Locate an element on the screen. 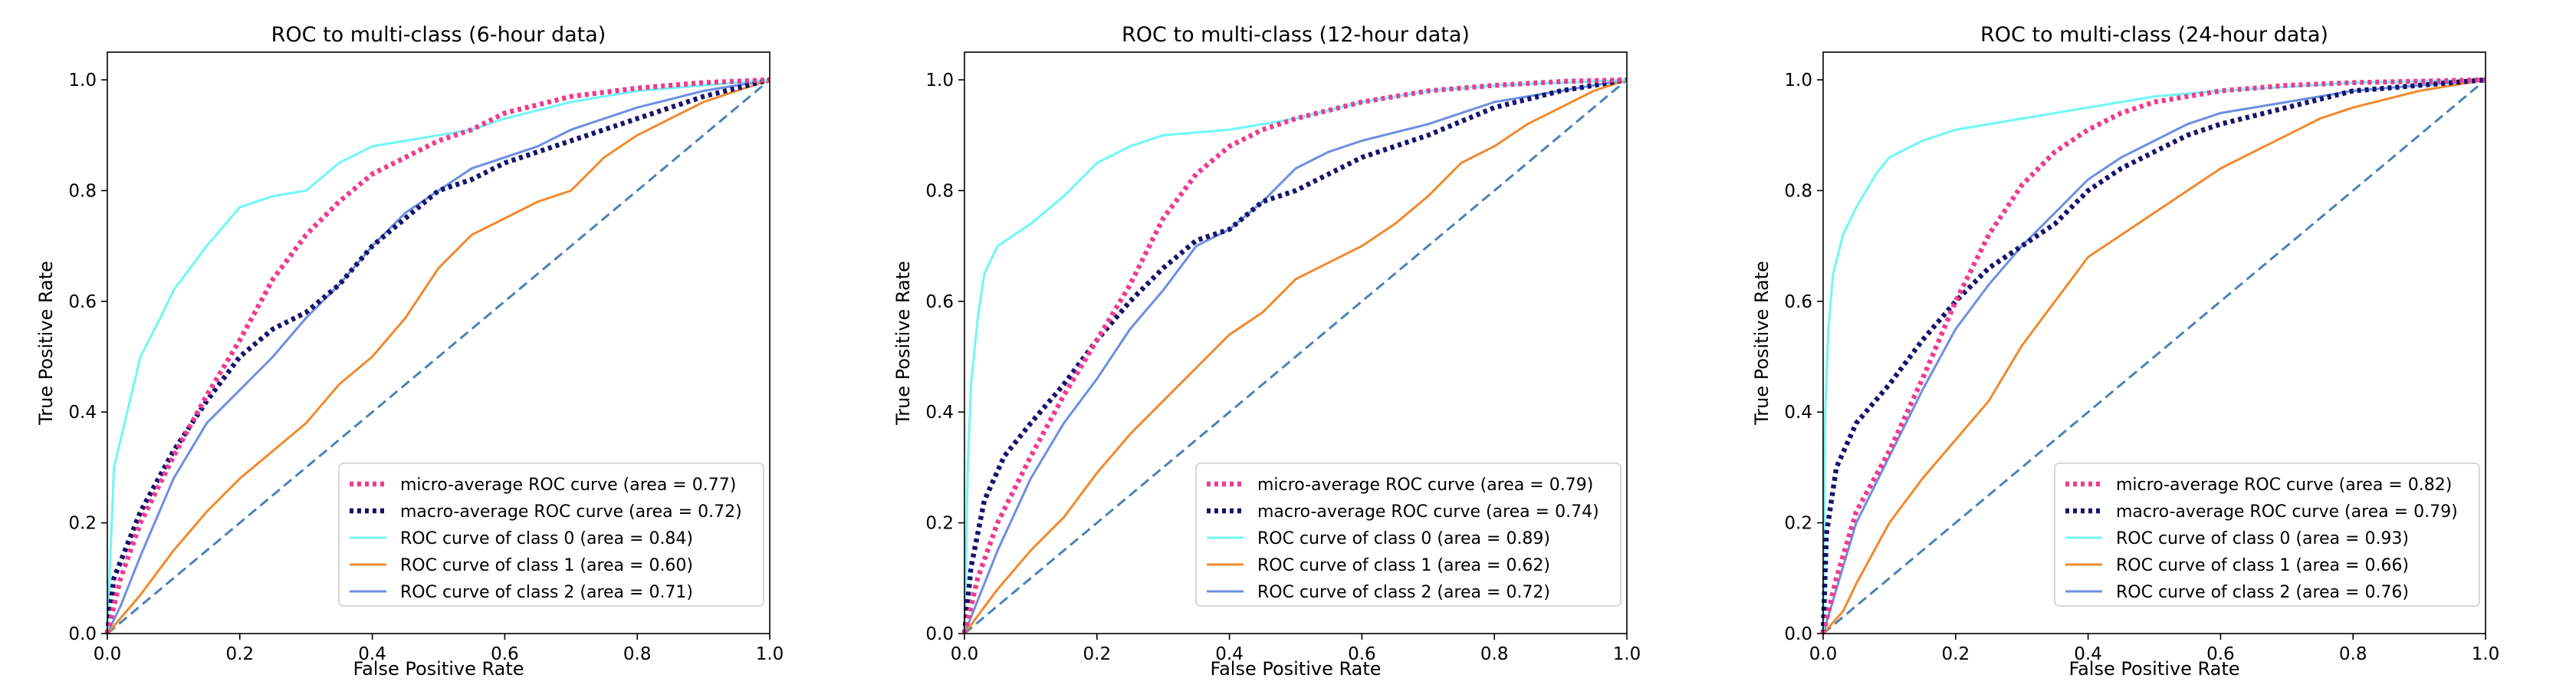 The height and width of the screenshot is (698, 2576). legend-label-macro: macro-average ROC curve (area = 0.74) is located at coordinates (1428, 512).